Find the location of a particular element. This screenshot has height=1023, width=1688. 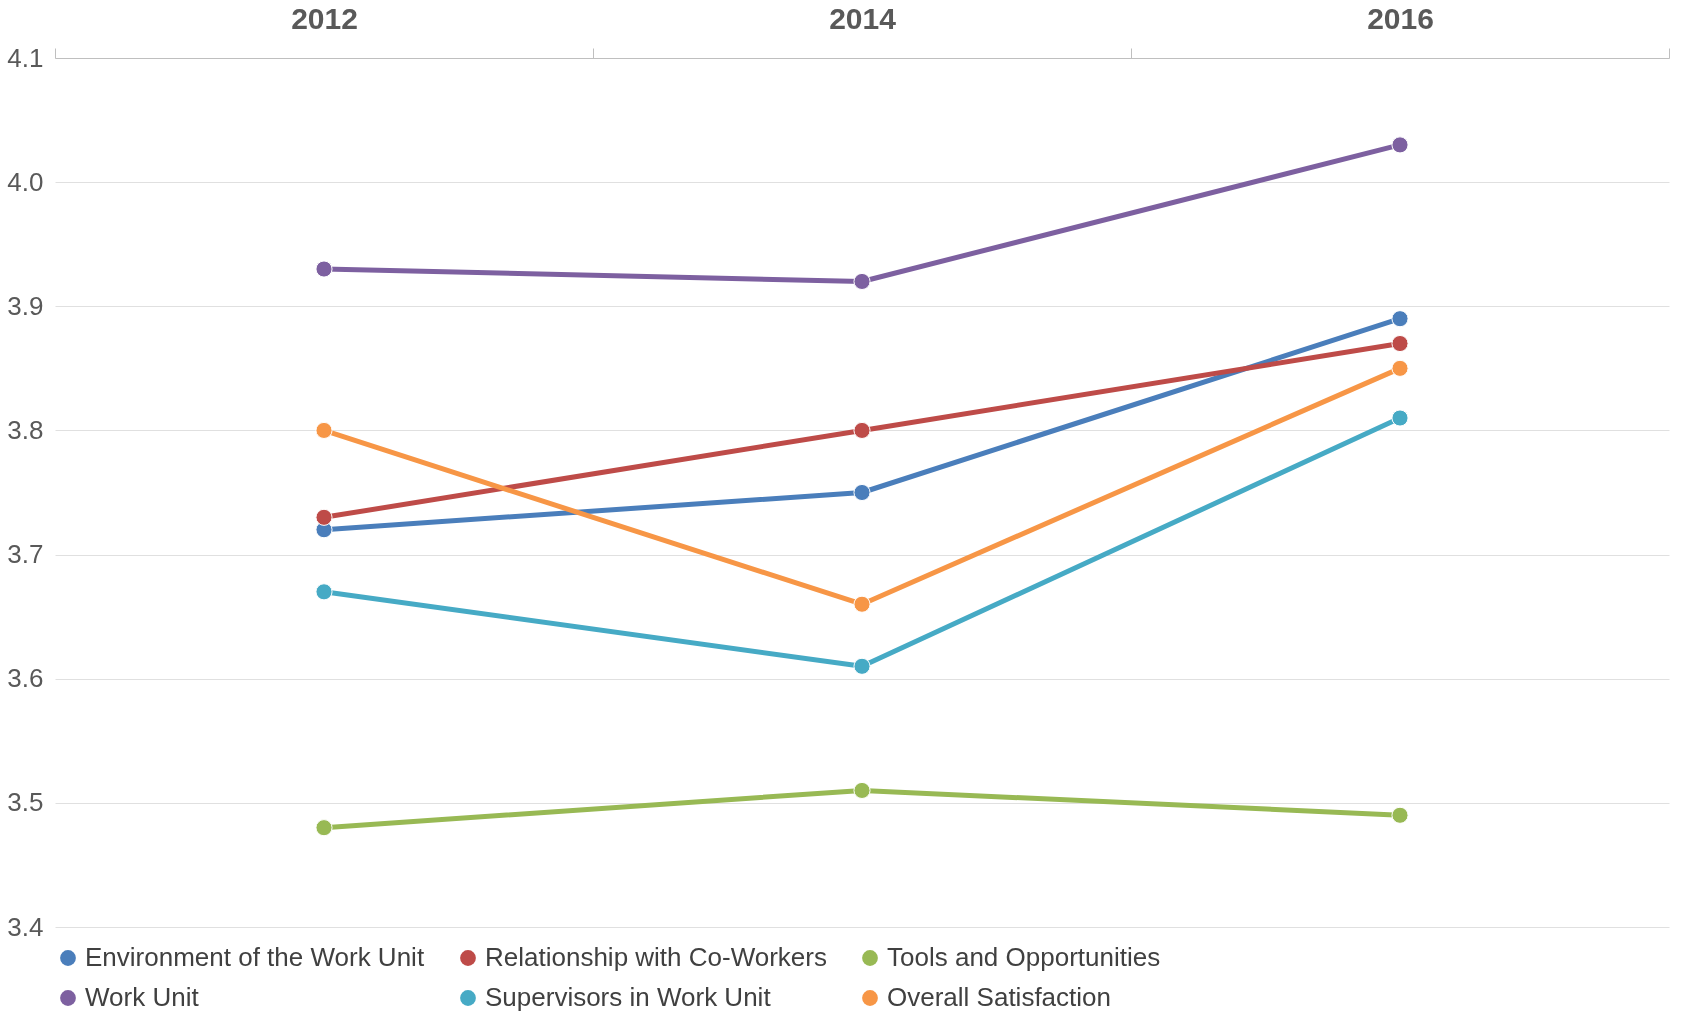

y-tick-label: 3.5 is located at coordinates (25, 802).